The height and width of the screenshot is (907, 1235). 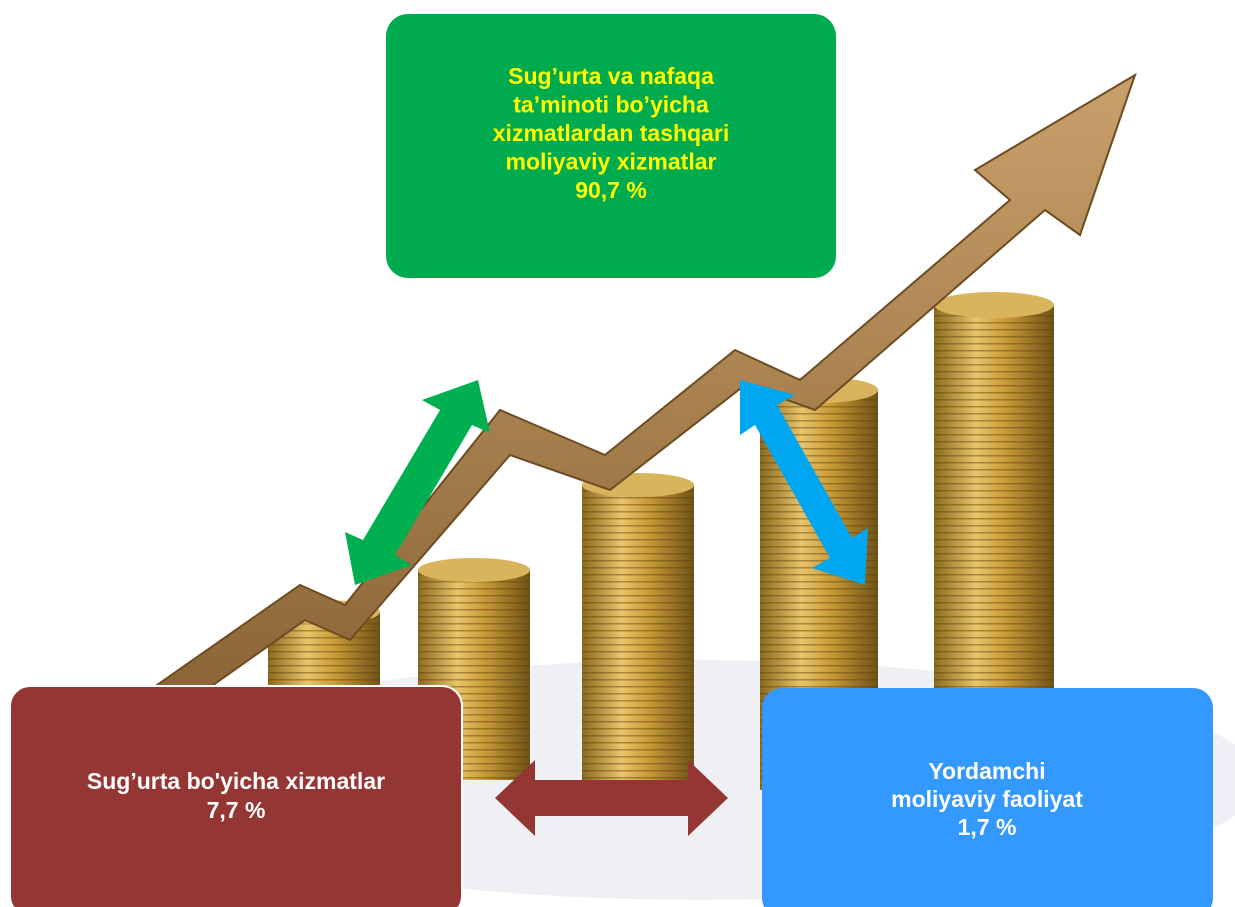 I want to click on box-auxiliary, so click(x=987, y=797).